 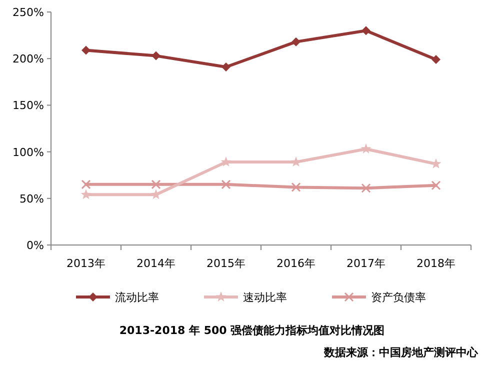 I want to click on legend-label: 速动比率, so click(x=265, y=297).